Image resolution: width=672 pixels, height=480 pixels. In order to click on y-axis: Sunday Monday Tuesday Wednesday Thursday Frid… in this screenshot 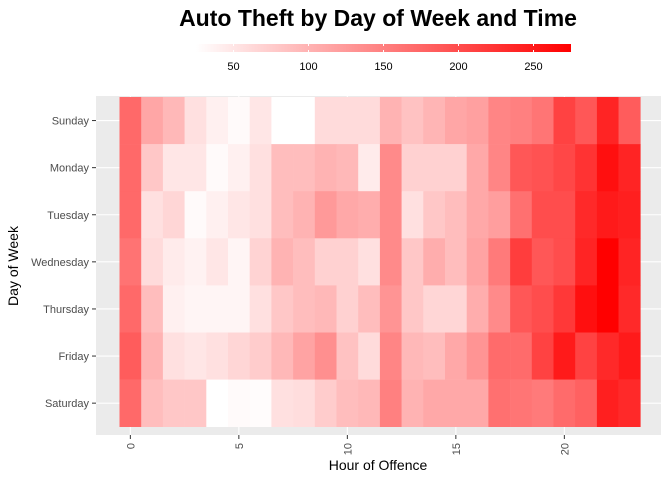, I will do `click(63, 263)`.